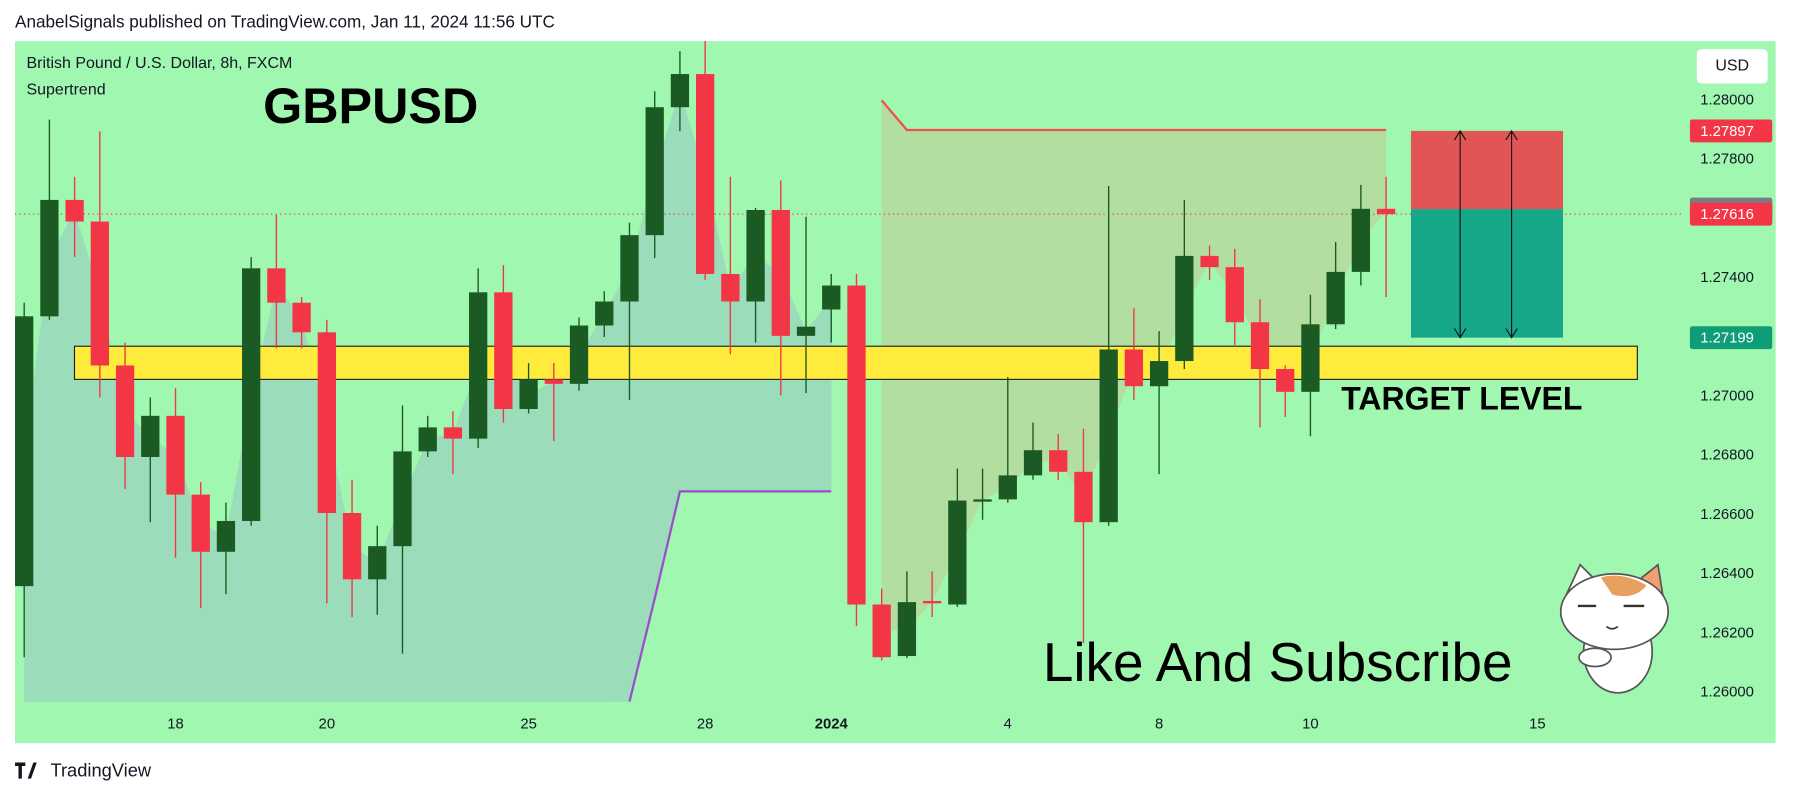  I want to click on price-label: 1.27616, so click(1727, 215).